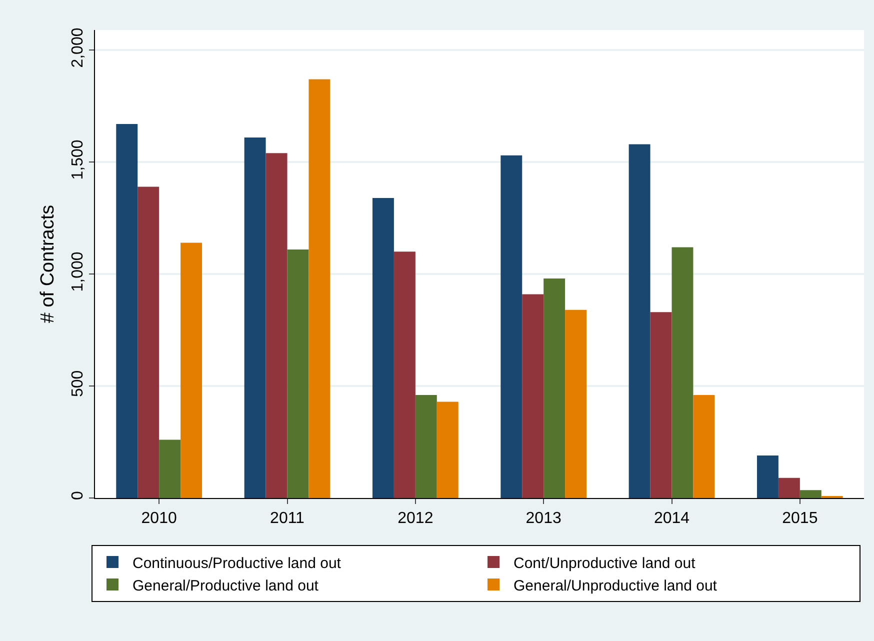  Describe the element at coordinates (544, 519) in the screenshot. I see `x-tick-label: 2013` at that location.